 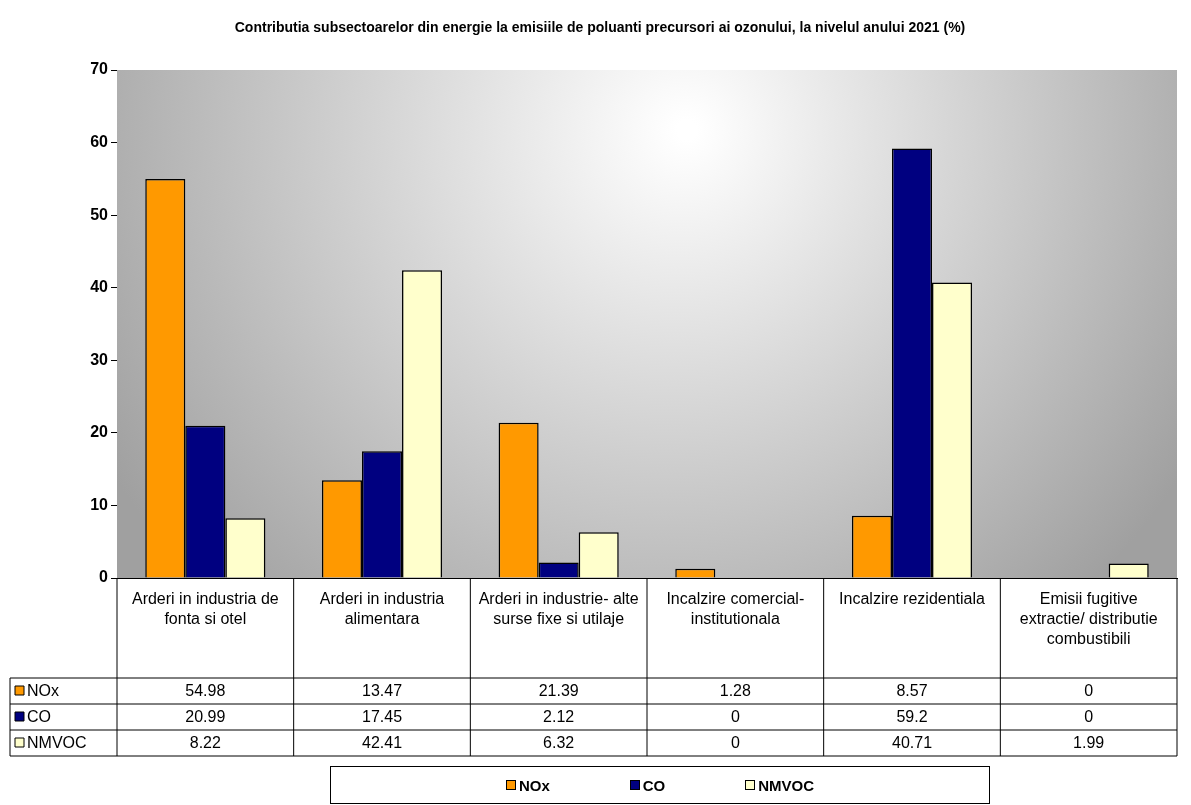 I want to click on data-label: 40.71, so click(x=912, y=743).